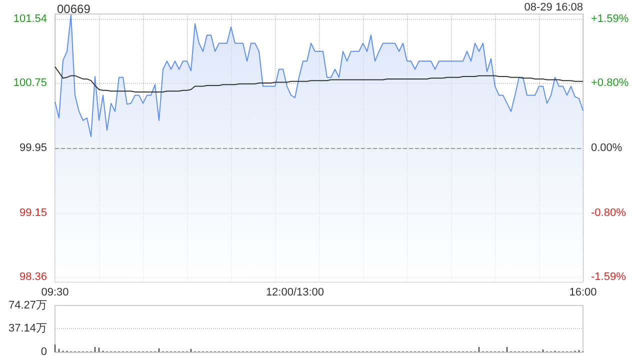 This screenshot has width=640, height=360. I want to click on x-tick-label: 09:30, so click(55, 292).